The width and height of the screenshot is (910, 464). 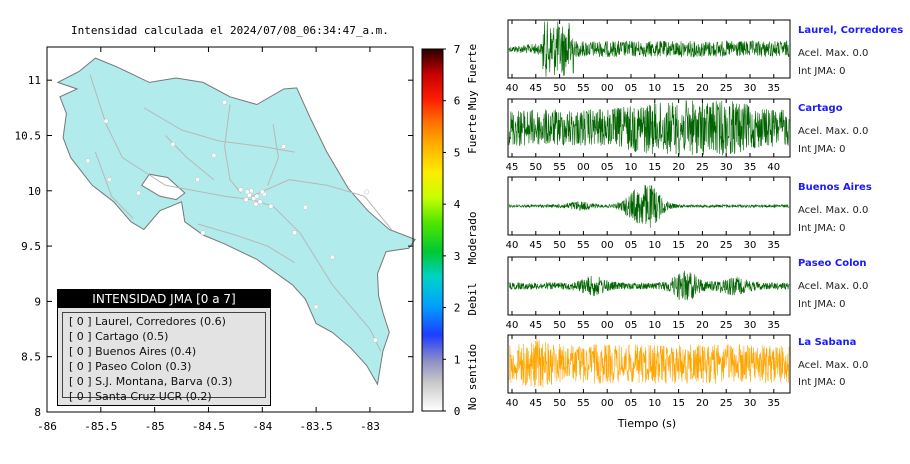 What do you see at coordinates (457, 49) in the screenshot?
I see `colorbar-tick-label: 7` at bounding box center [457, 49].